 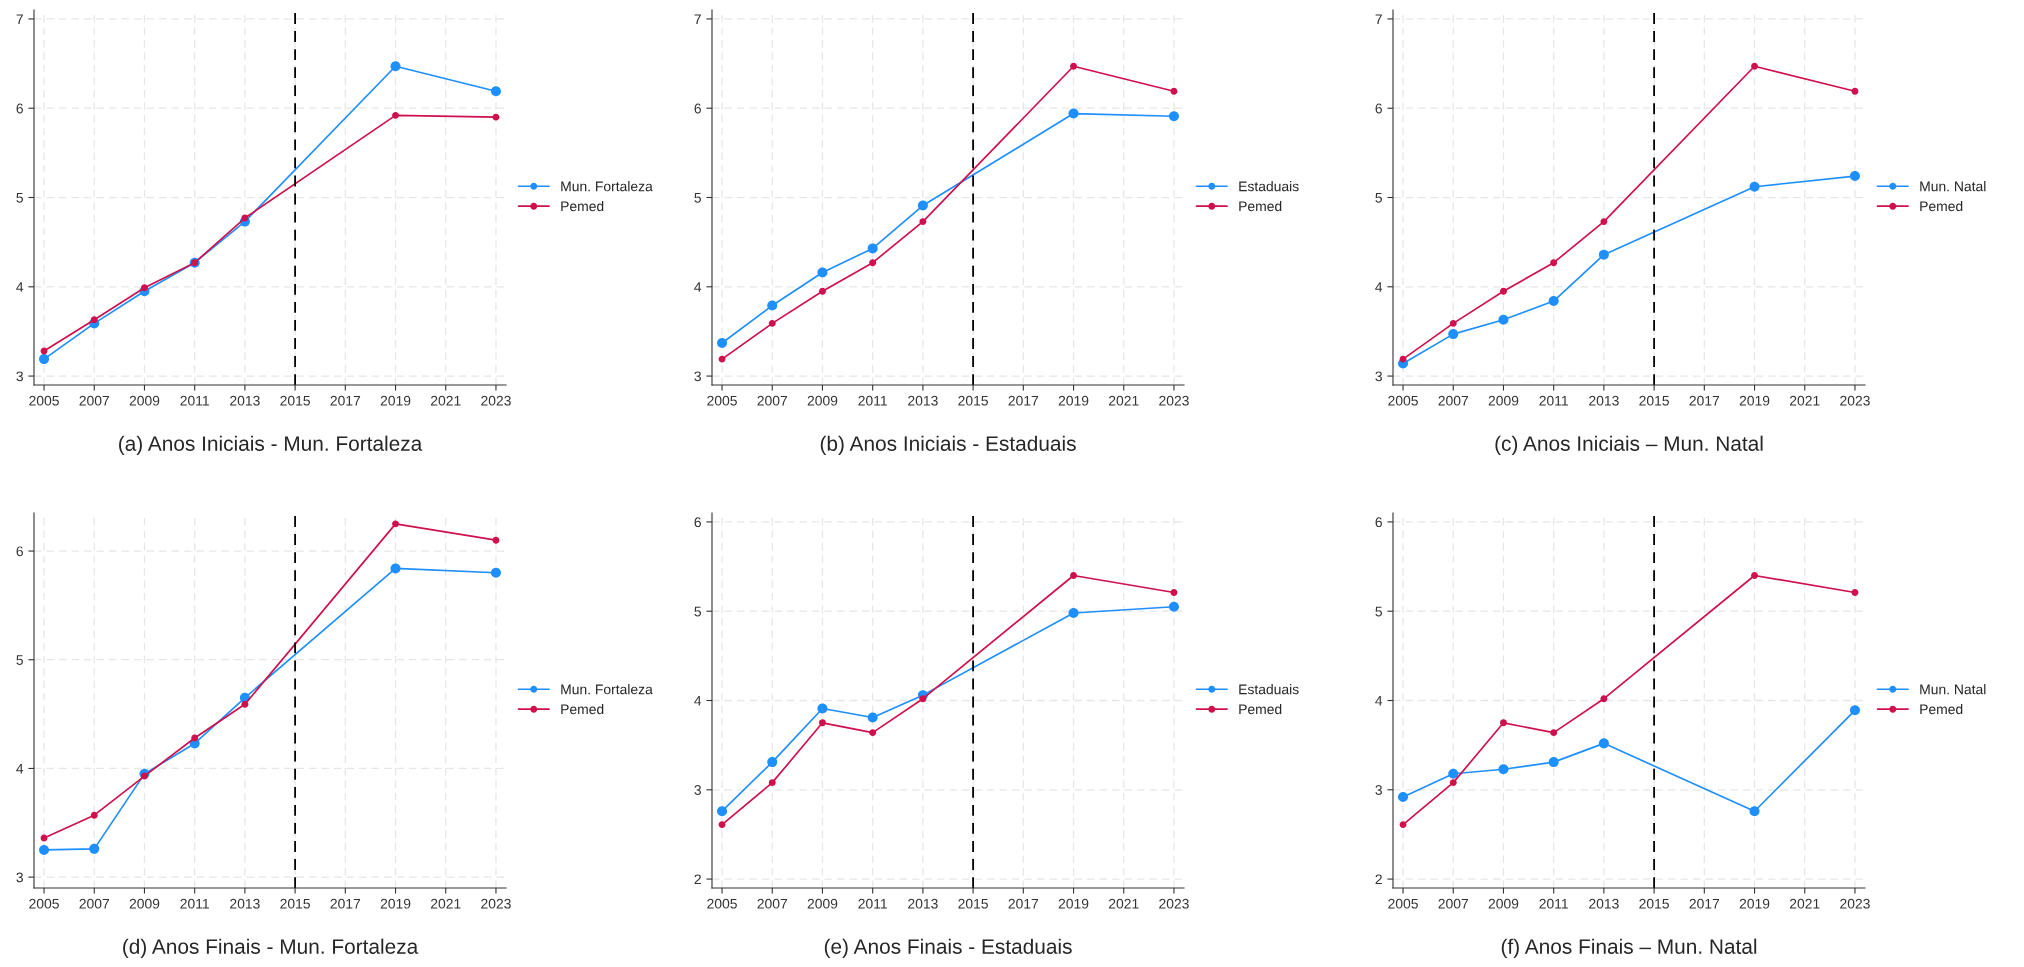 What do you see at coordinates (271, 445) in the screenshot?
I see `text: (a) Anos Iniciais - Mun. Fortaleza` at bounding box center [271, 445].